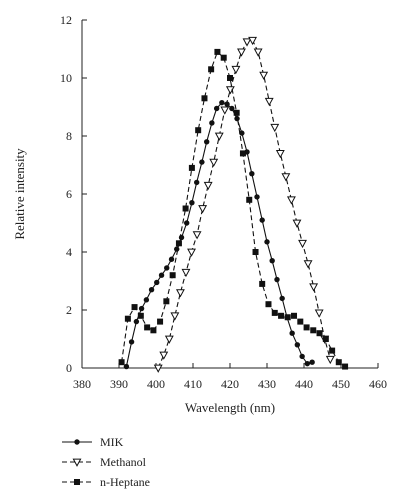  I want to click on x-axis-ticks: 380 390 400 410 420 430 440 450 460, so click(230, 377).